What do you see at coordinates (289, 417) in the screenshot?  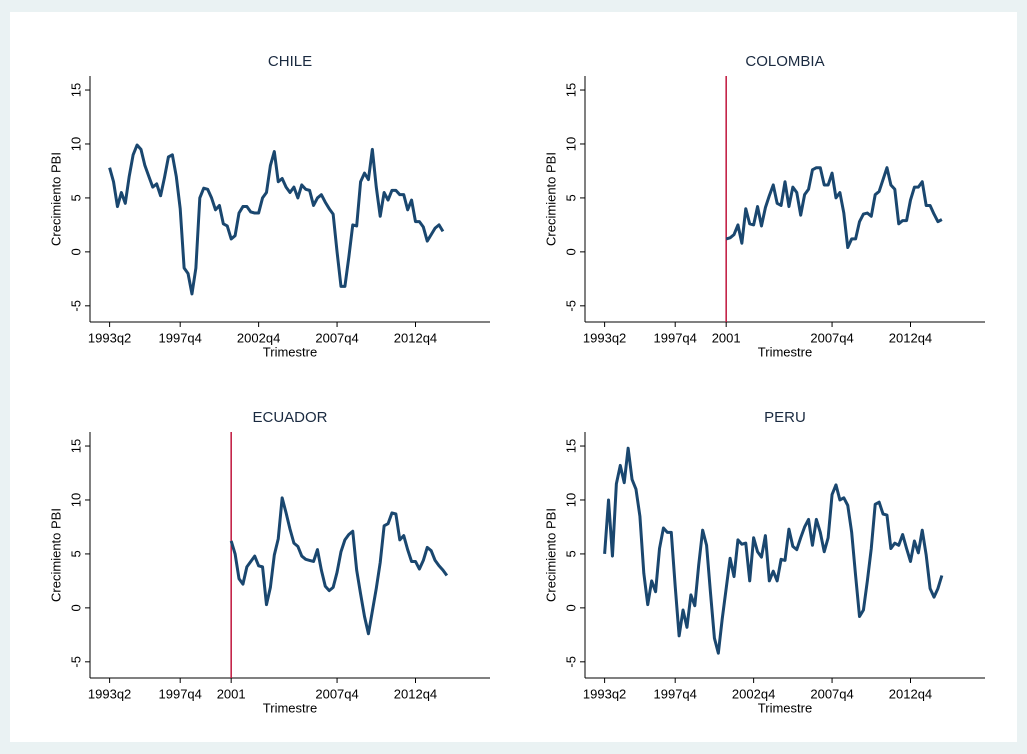 I see `panel-title: ECUADOR` at bounding box center [289, 417].